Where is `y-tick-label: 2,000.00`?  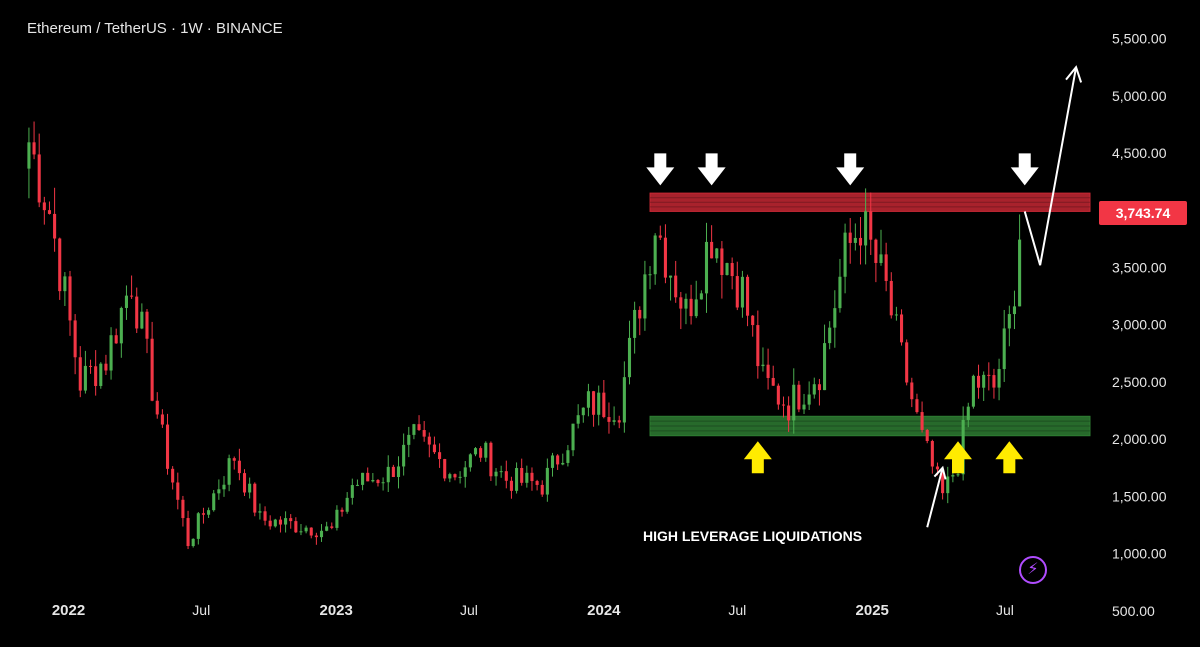
y-tick-label: 2,000.00 is located at coordinates (1139, 439).